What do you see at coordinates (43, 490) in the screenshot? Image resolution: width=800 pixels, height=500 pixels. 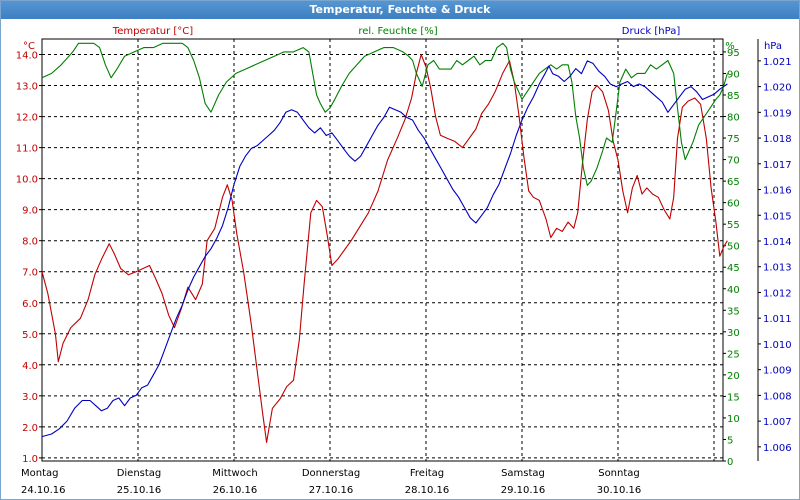 I see `x-tick-date: 24.10.16` at bounding box center [43, 490].